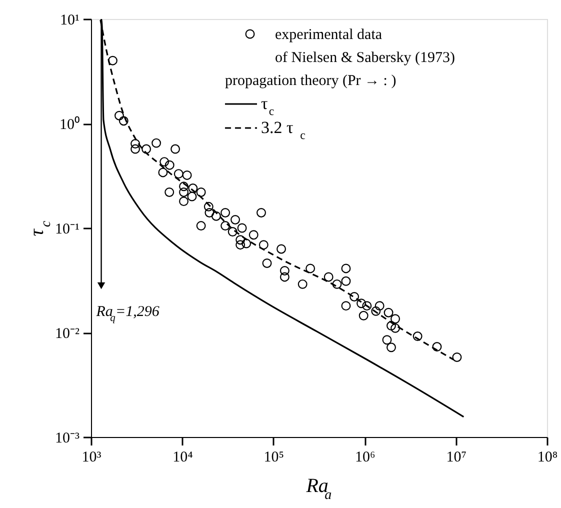  What do you see at coordinates (40, 228) in the screenshot?
I see `y-axis-title: τc` at bounding box center [40, 228].